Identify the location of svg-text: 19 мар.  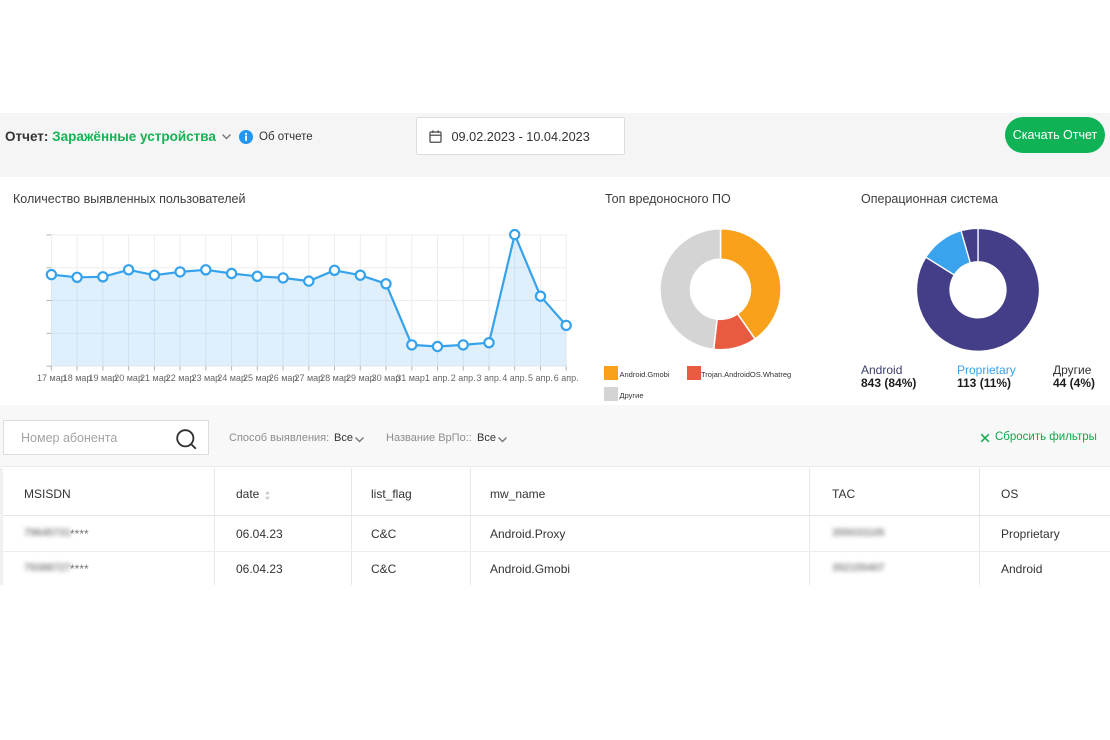
(103, 378).